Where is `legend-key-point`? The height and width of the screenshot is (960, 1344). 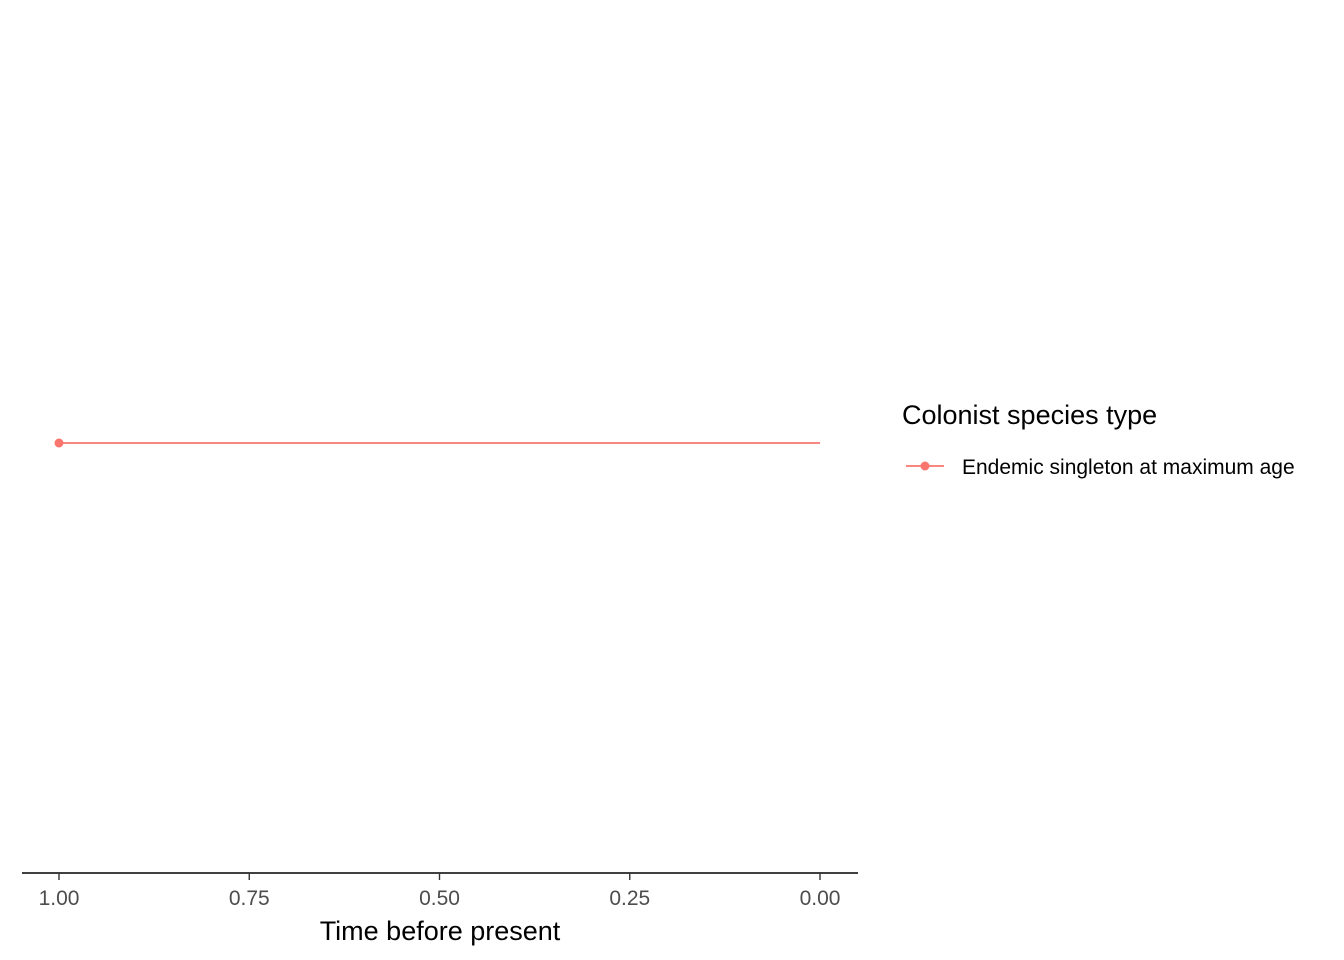 legend-key-point is located at coordinates (925, 466).